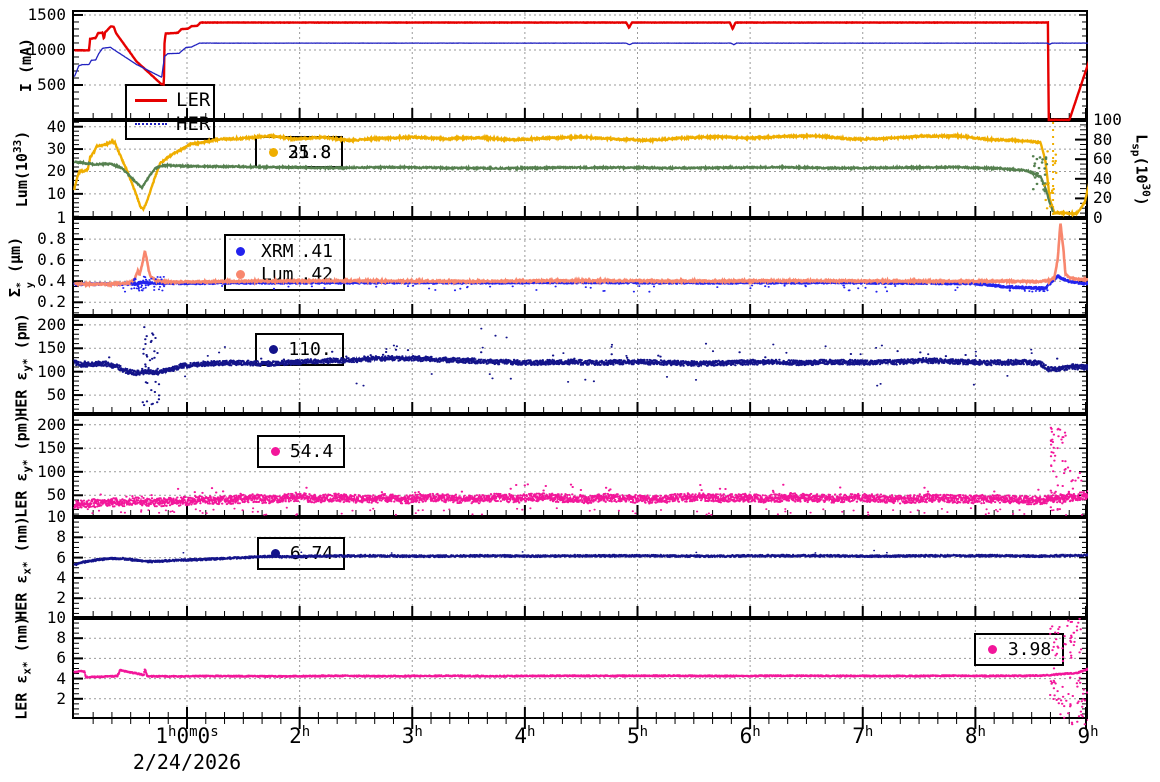 This screenshot has height=782, width=1160. I want to click on panel-her-emittance-y-data, so click(580, 366).